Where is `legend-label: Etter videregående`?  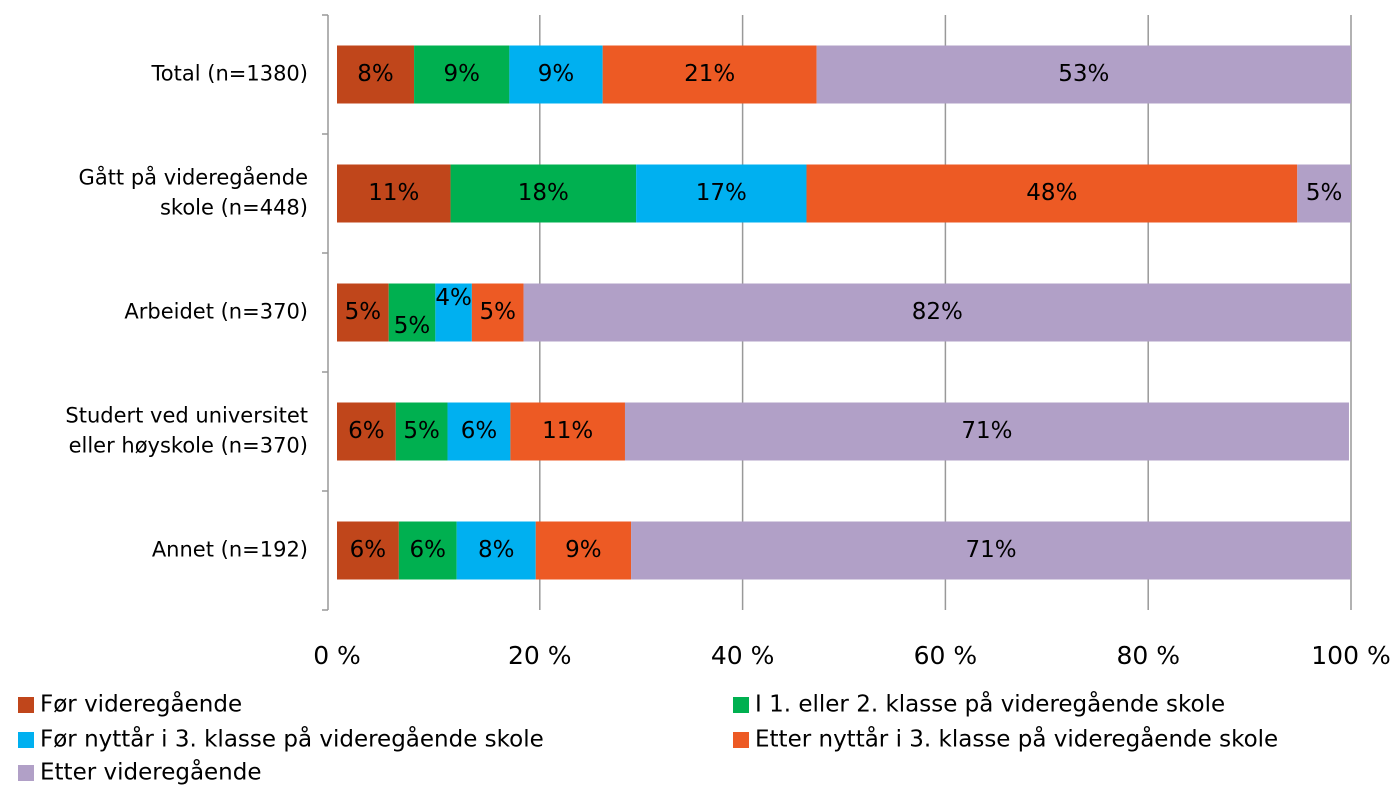 legend-label: Etter videregående is located at coordinates (151, 772).